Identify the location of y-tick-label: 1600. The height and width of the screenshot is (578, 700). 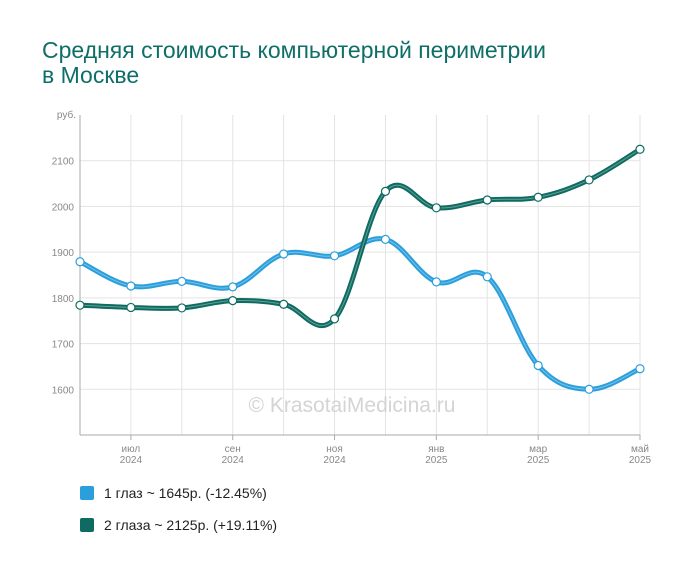
(63, 390).